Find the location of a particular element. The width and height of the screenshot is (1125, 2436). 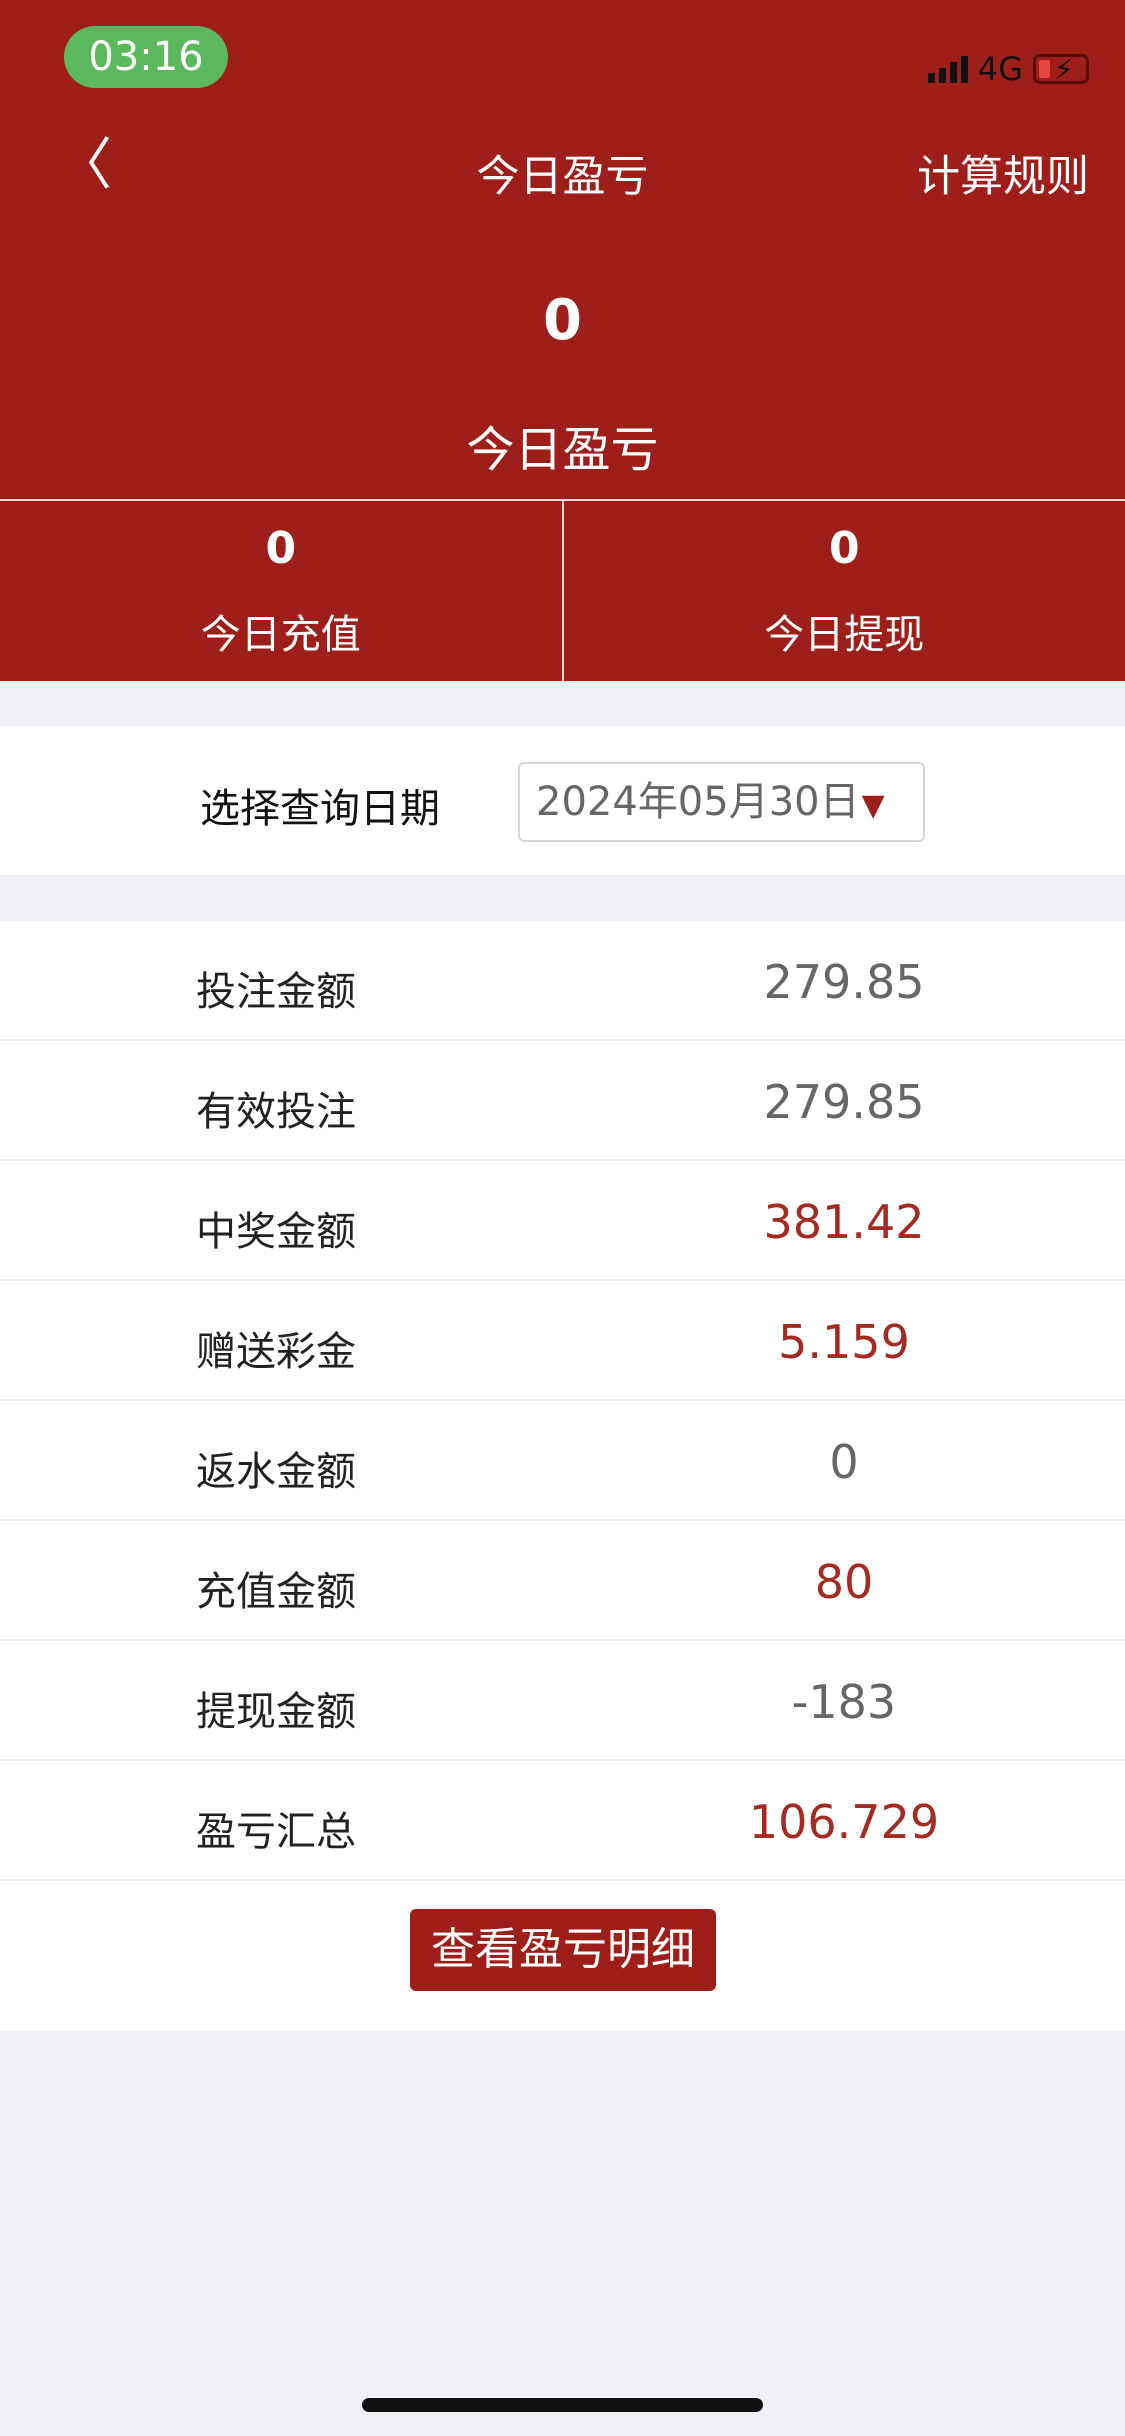

status-icons: 4G ⚡ is located at coordinates (1008, 69).